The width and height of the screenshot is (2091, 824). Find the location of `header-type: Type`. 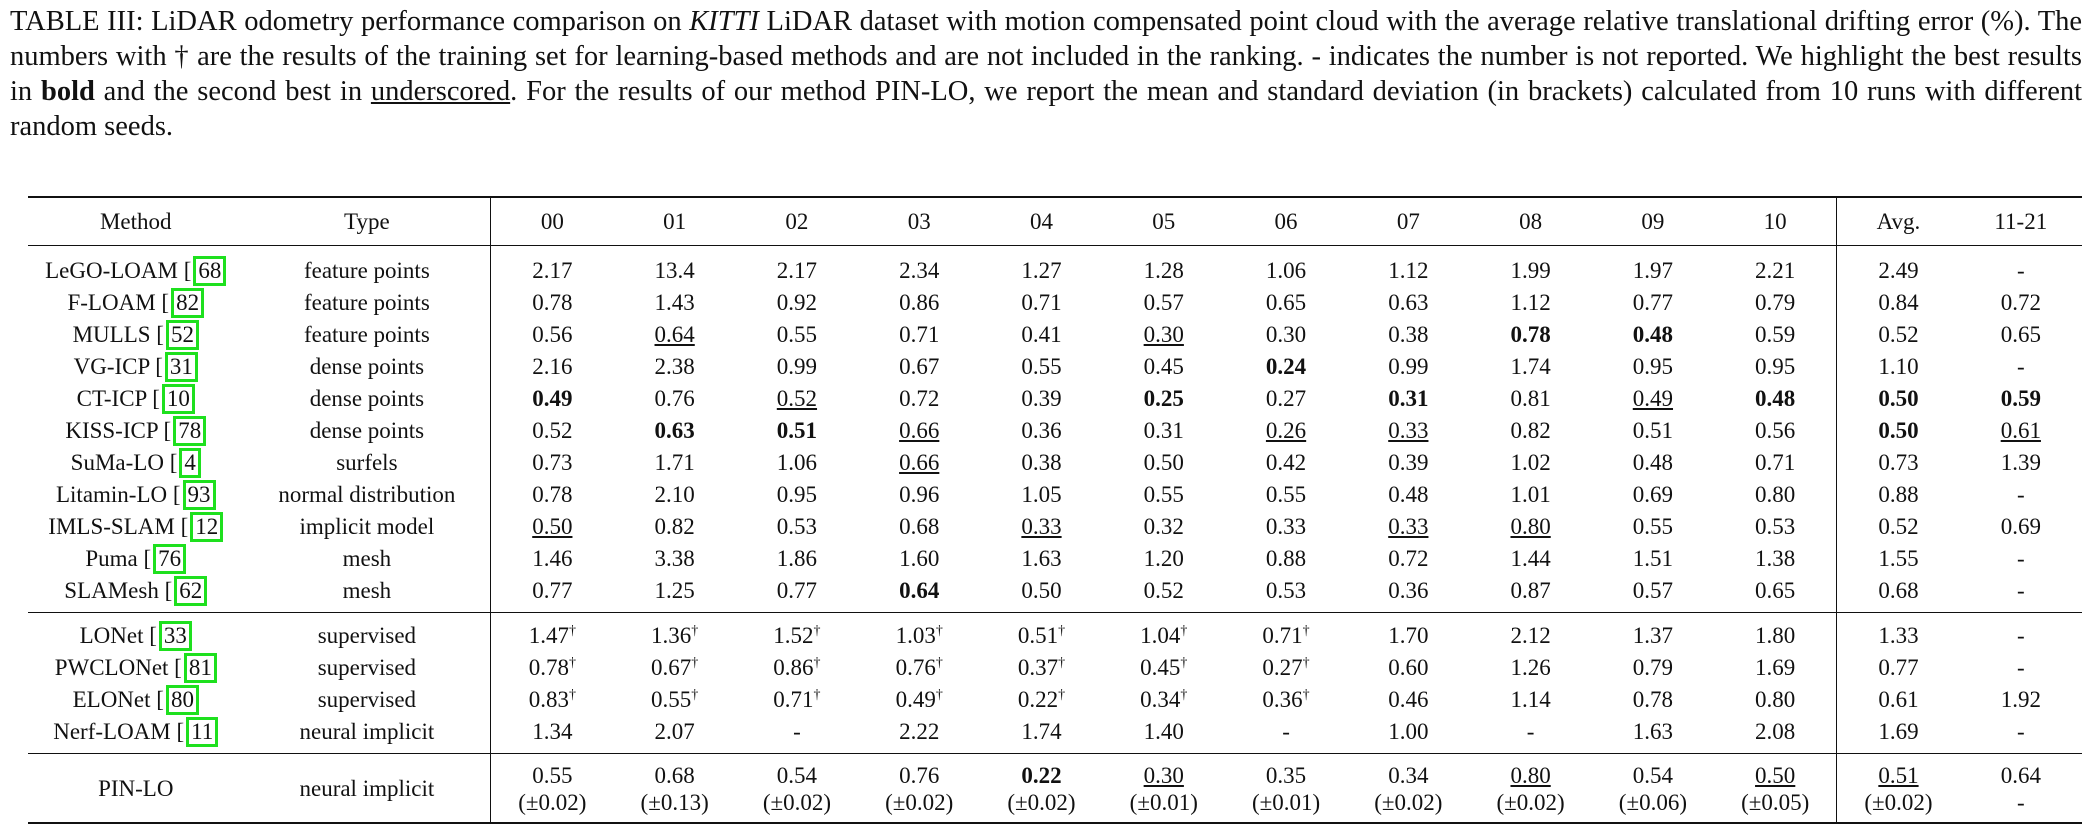

header-type: Type is located at coordinates (367, 220).